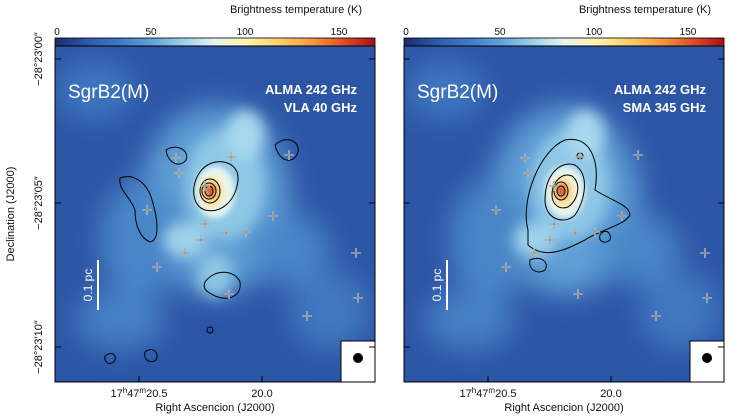  I want to click on band-label: SMA 345 GHz, so click(665, 107).